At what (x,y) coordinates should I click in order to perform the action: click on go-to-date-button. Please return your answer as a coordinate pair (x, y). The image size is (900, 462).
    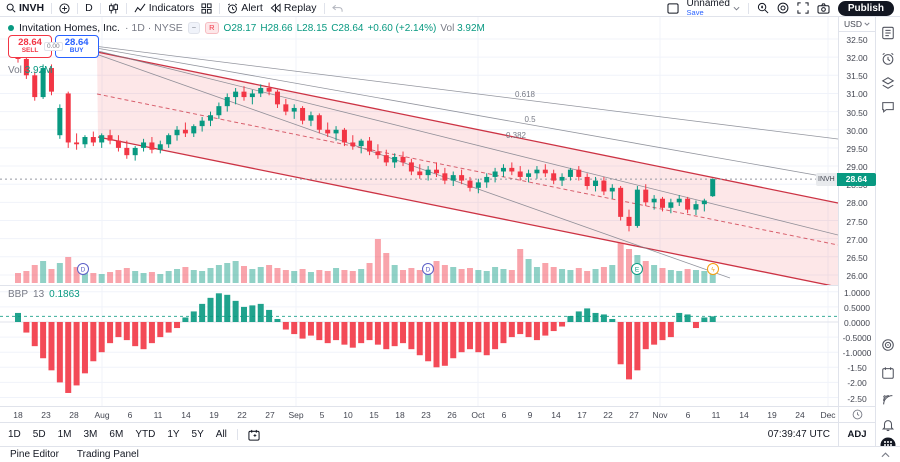
    Looking at the image, I should click on (254, 435).